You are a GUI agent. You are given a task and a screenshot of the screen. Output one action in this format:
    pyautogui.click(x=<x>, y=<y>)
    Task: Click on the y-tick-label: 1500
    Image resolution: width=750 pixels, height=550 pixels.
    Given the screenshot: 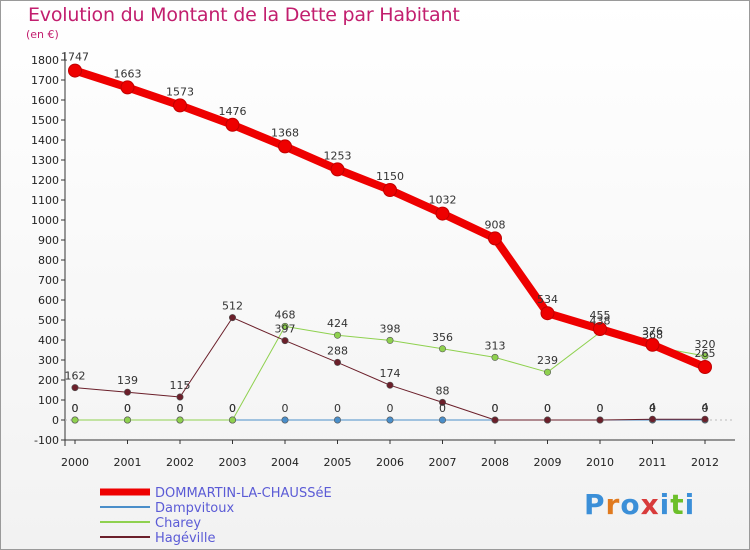 What is the action you would take?
    pyautogui.click(x=45, y=120)
    